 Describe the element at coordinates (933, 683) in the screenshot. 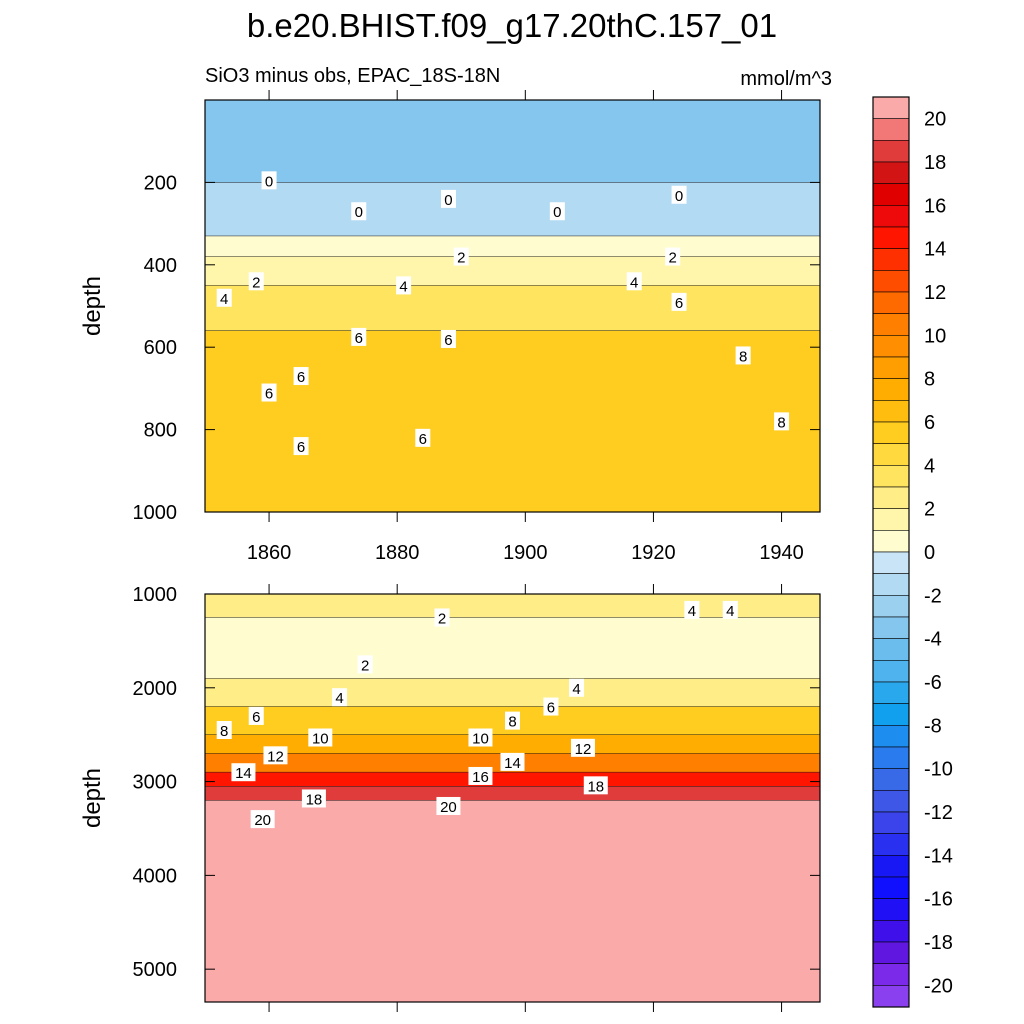

I see `colorbar-tick-label: -6` at that location.